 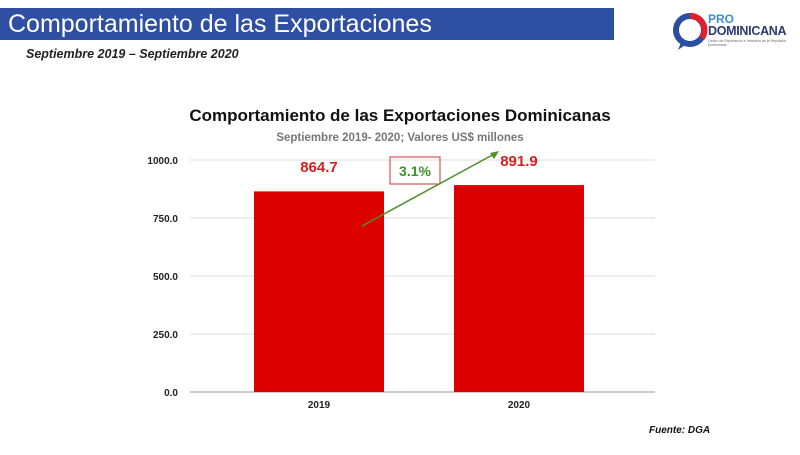 I want to click on y-tick-label: 250.0, so click(x=165, y=335).